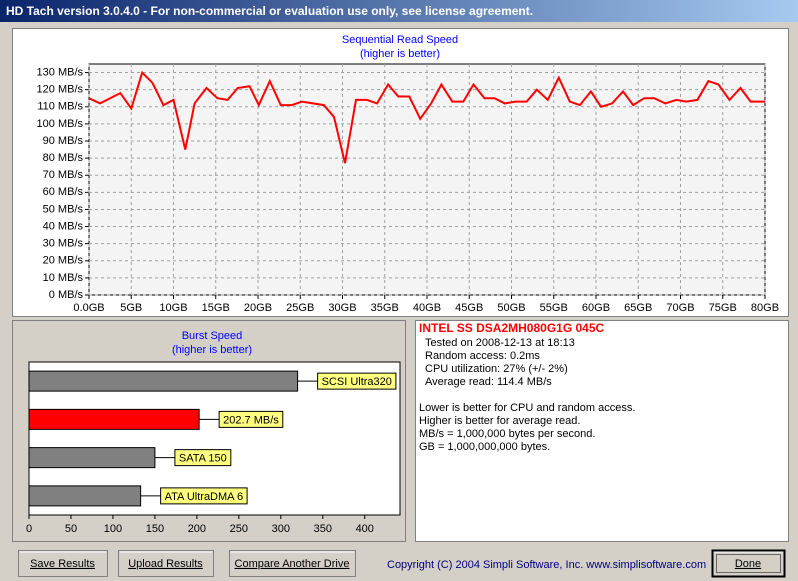  What do you see at coordinates (63, 226) in the screenshot?
I see `y-tick-label: 40 MB/s` at bounding box center [63, 226].